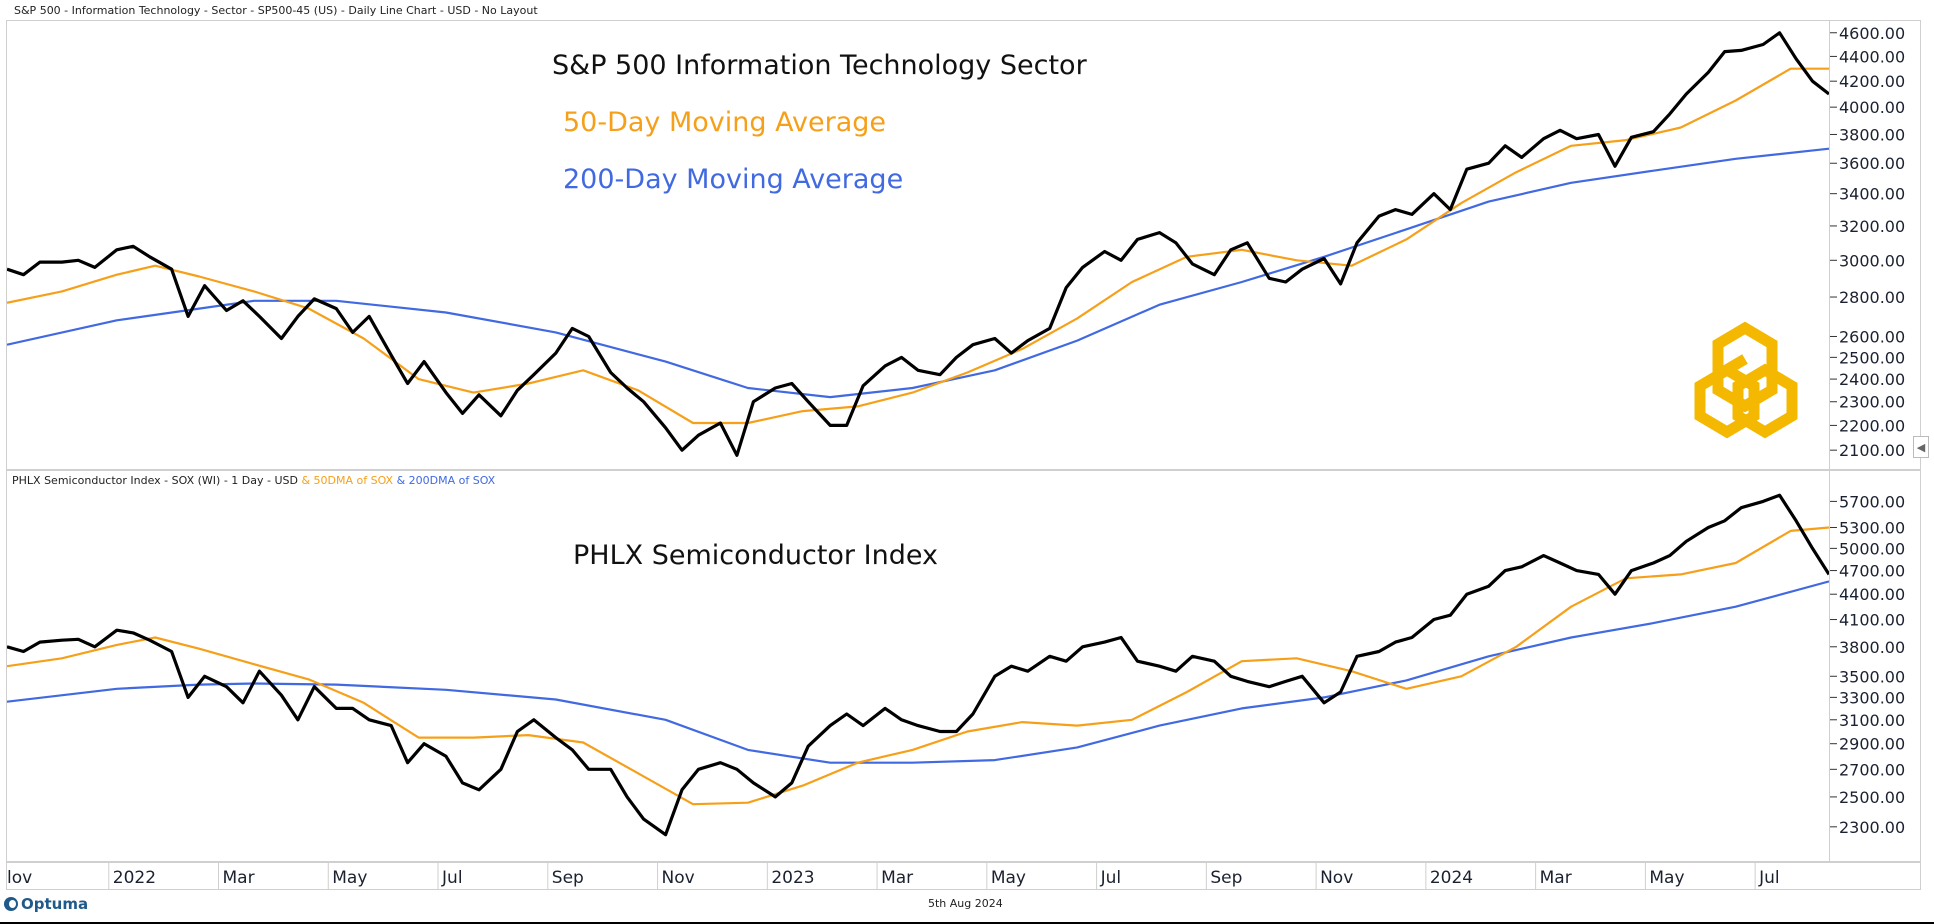  I want to click on time-axis-label: lov, so click(19, 878).